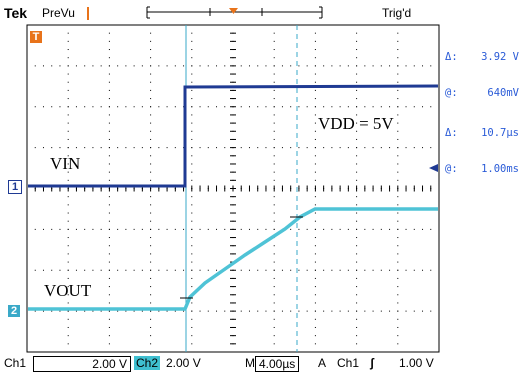 This screenshot has width=528, height=372. Describe the element at coordinates (372, 363) in the screenshot. I see `trigger-slope-icon: ʃ` at that location.